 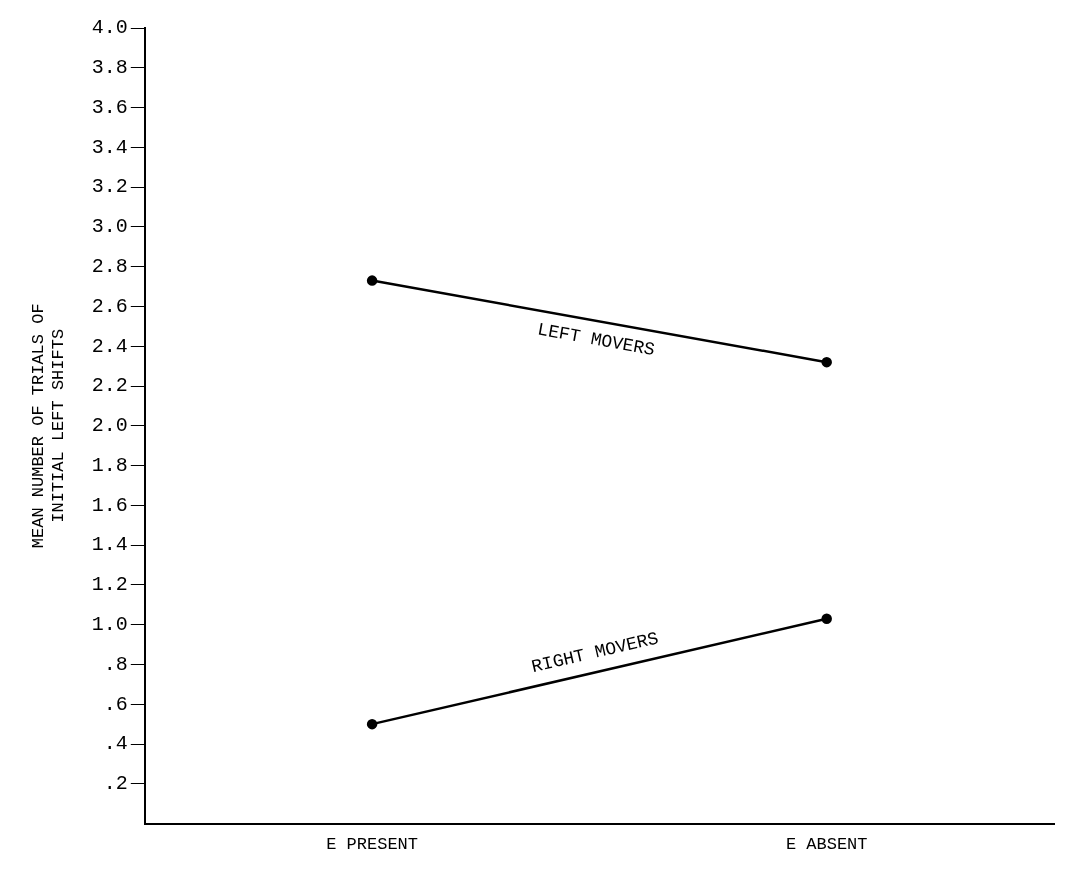 What do you see at coordinates (596, 340) in the screenshot?
I see `text: LEFT MOVERS` at bounding box center [596, 340].